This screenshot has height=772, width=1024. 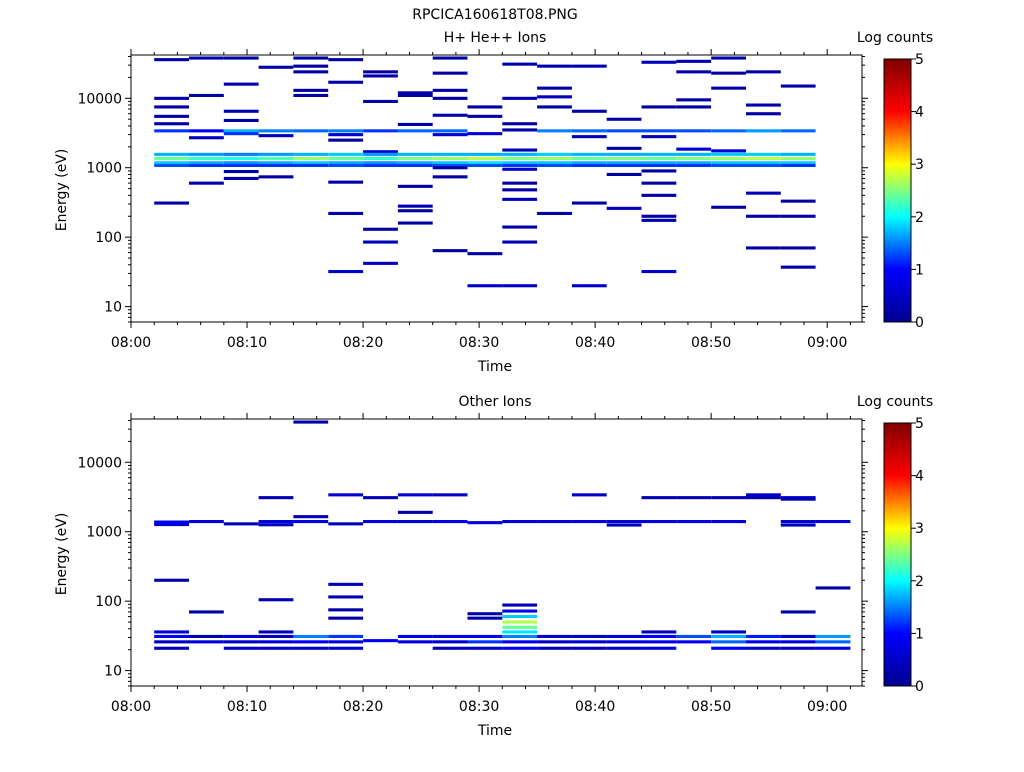 What do you see at coordinates (919, 323) in the screenshot?
I see `colorbar-tick-label: 0` at bounding box center [919, 323].